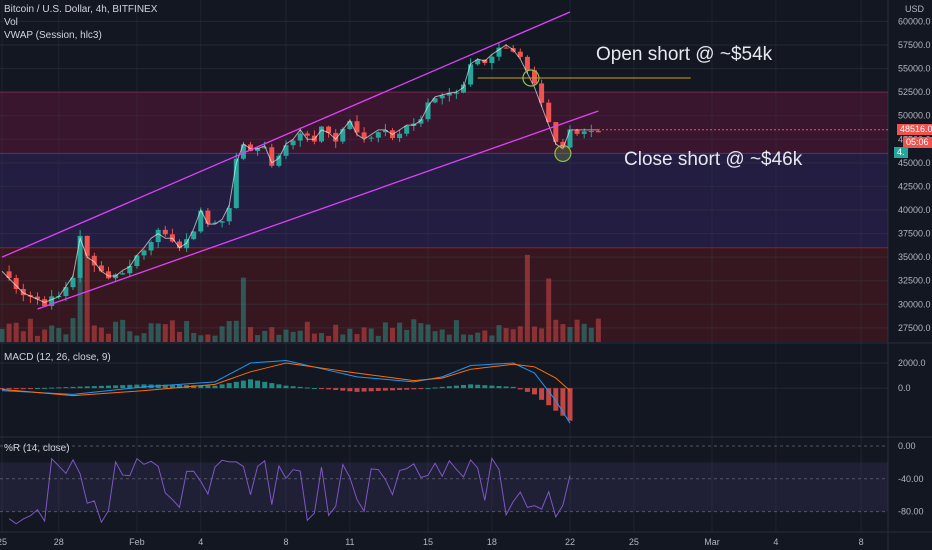  I want to click on y-tick-label: 37500.0, so click(914, 234).